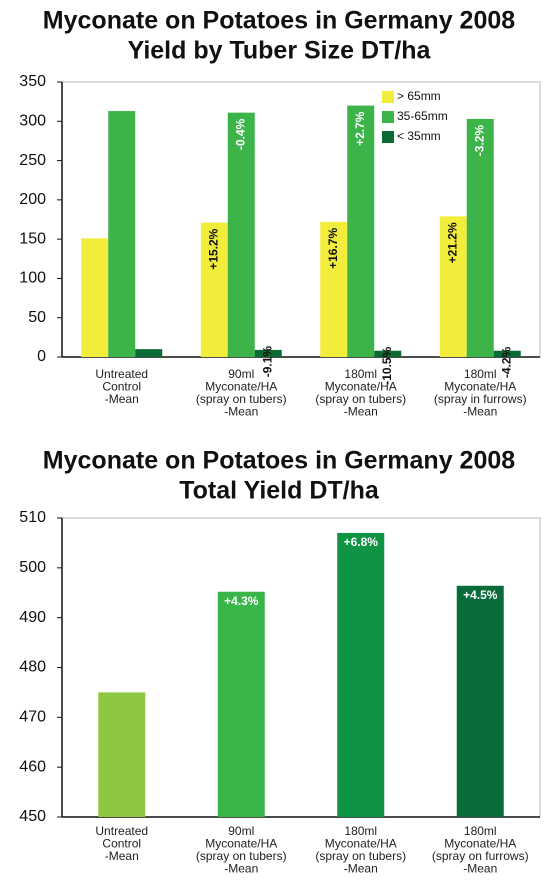 The height and width of the screenshot is (882, 559). I want to click on y-tick-label: 500, so click(32, 567).